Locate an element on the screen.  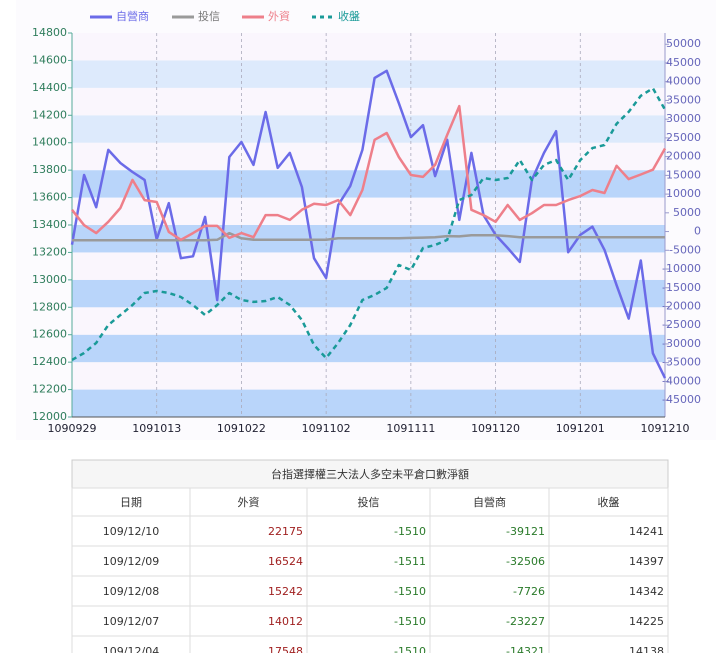
y2-tick-label: -25000 is located at coordinates (681, 324).